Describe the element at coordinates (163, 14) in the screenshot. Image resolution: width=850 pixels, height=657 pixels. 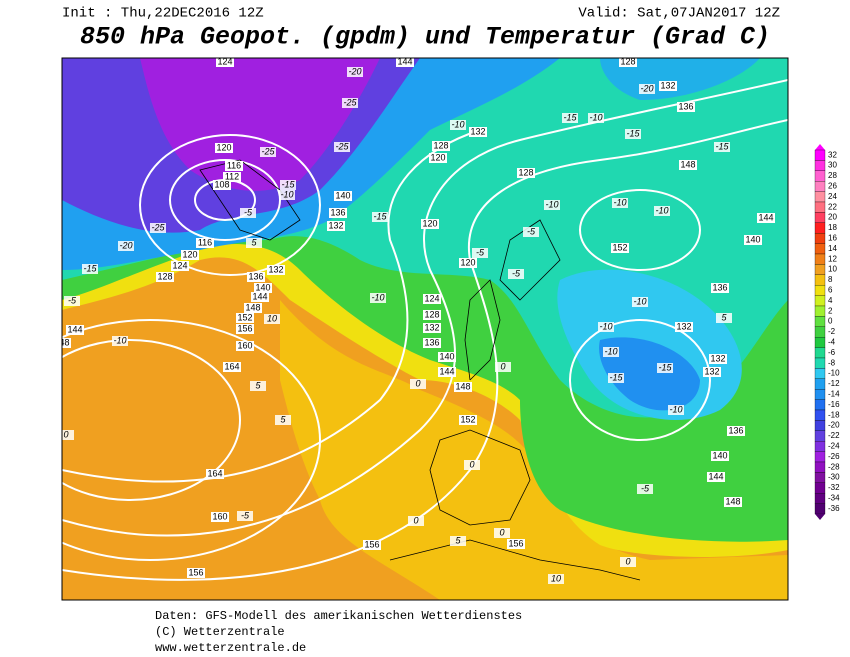
I see `init-time: Init : Thu,22DEC2016 12Z` at that location.